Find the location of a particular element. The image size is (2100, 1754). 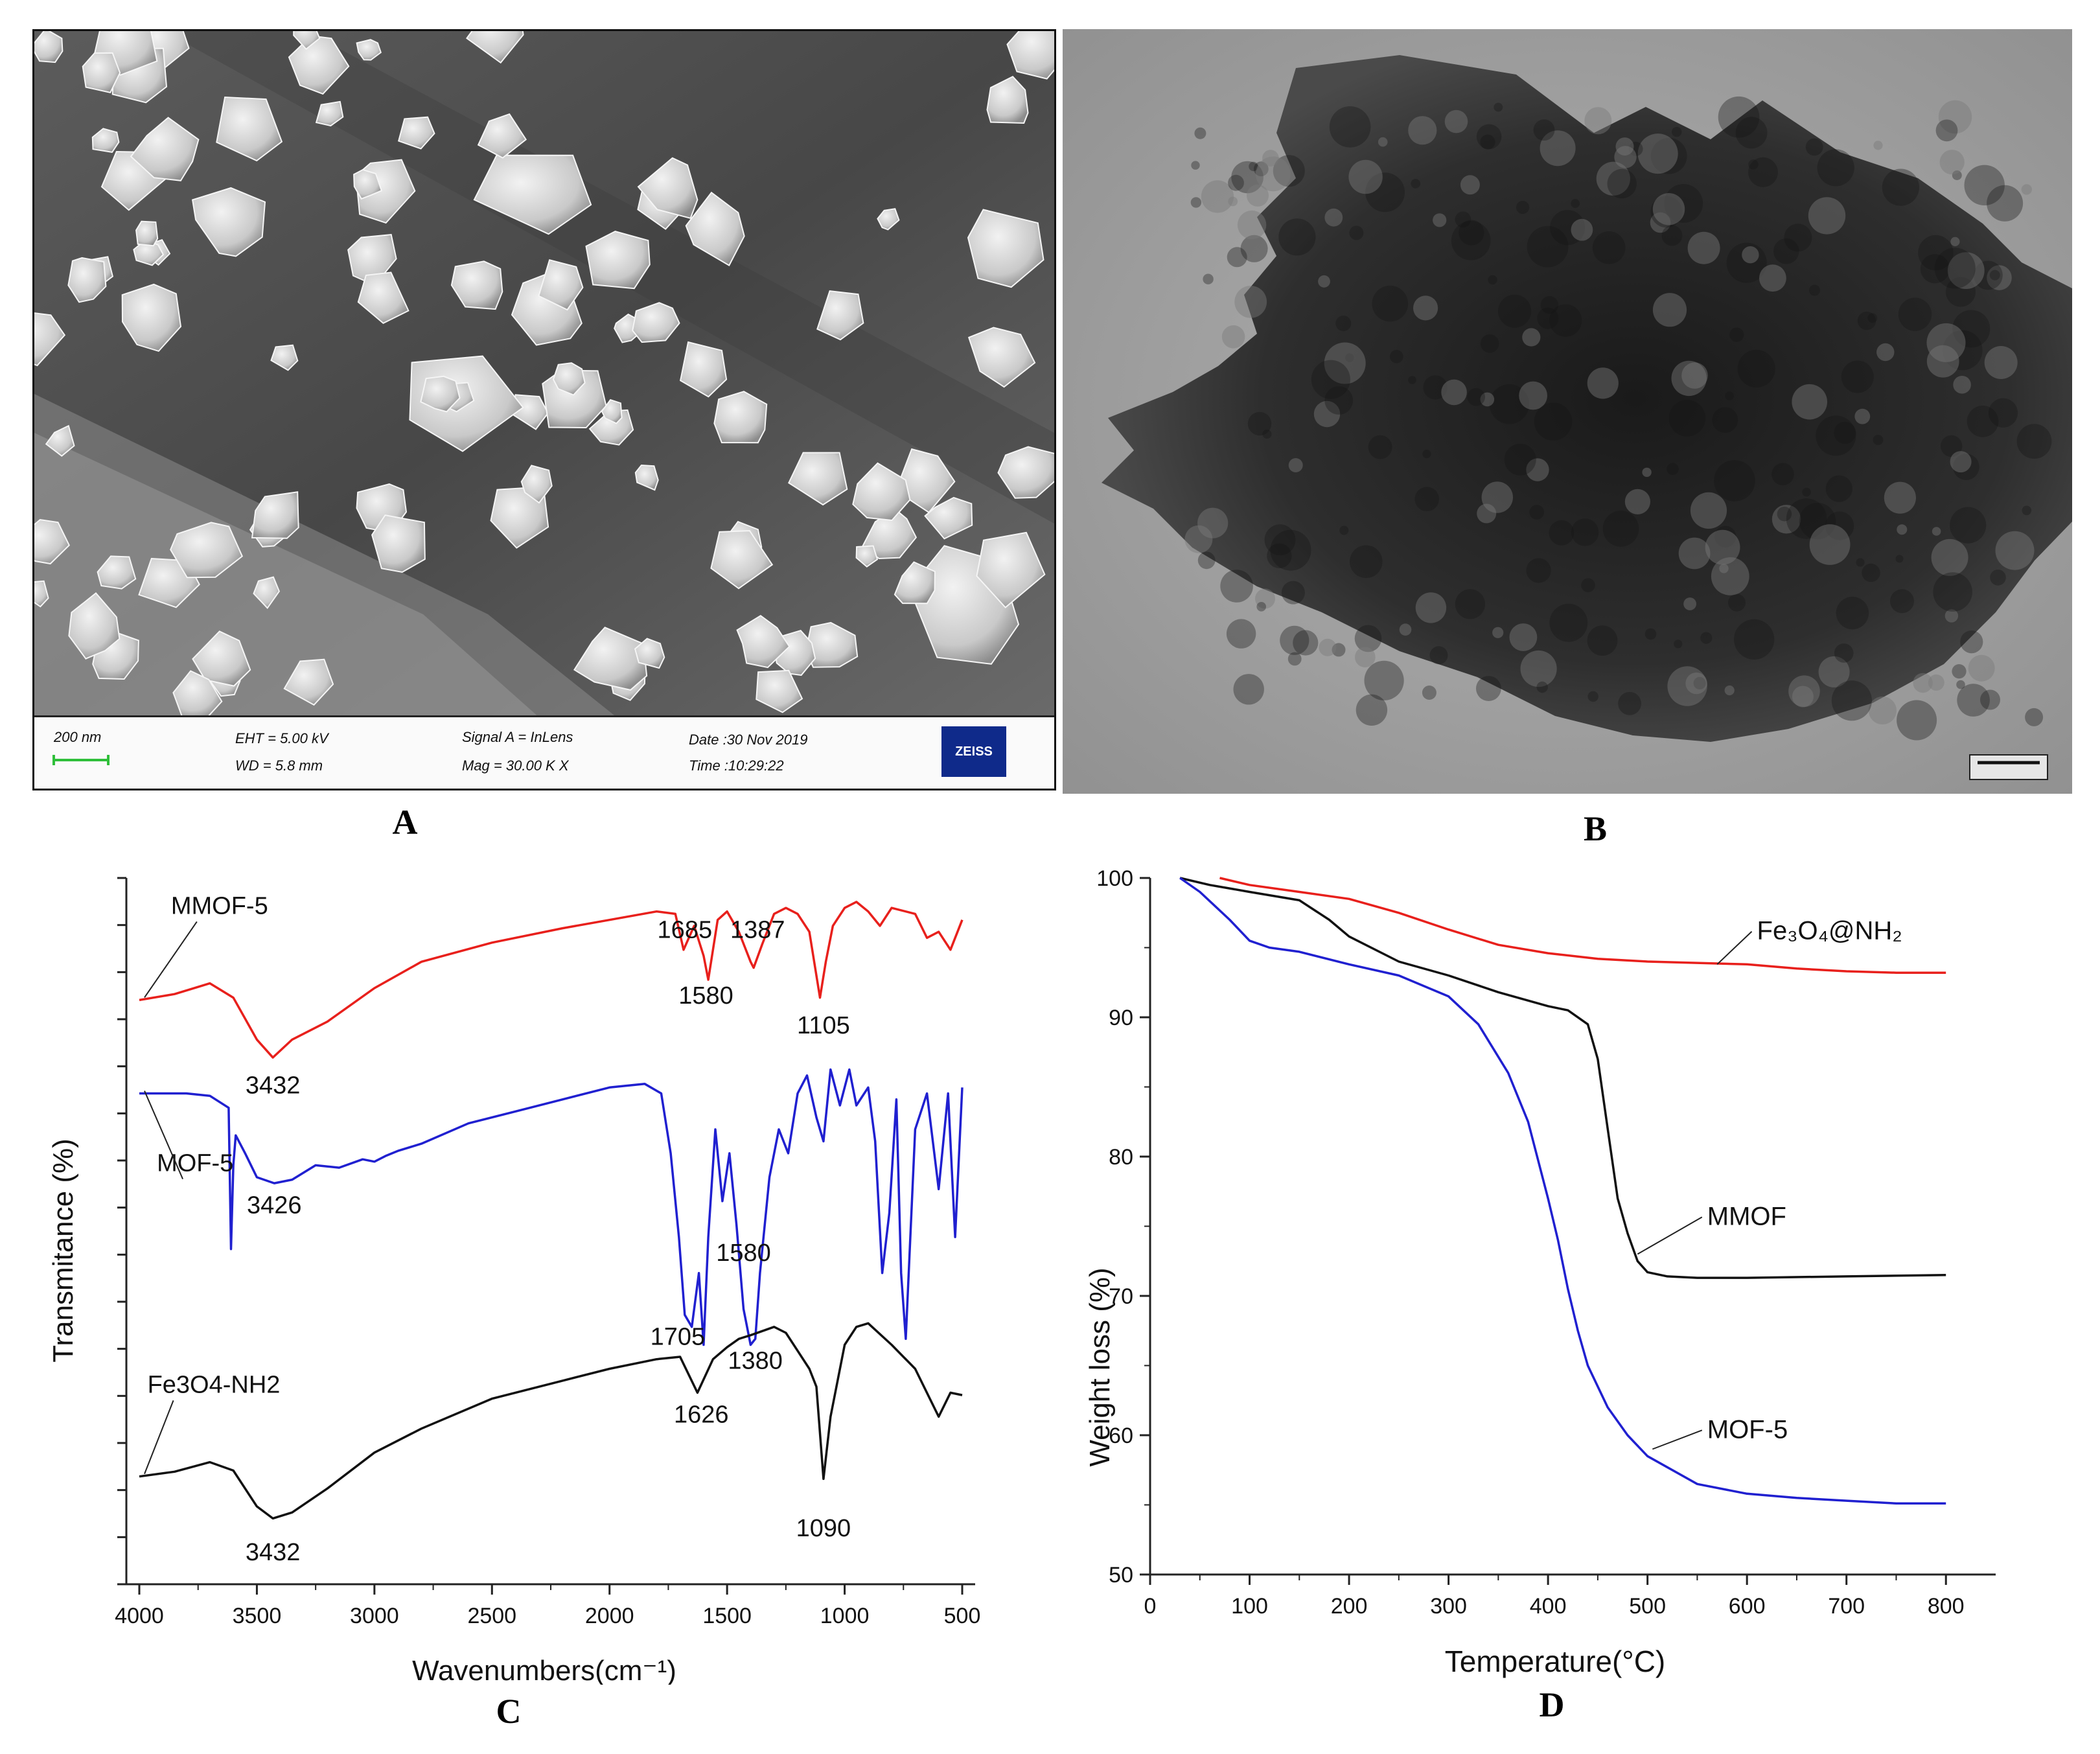

tga-lines is located at coordinates (1562, 1191).